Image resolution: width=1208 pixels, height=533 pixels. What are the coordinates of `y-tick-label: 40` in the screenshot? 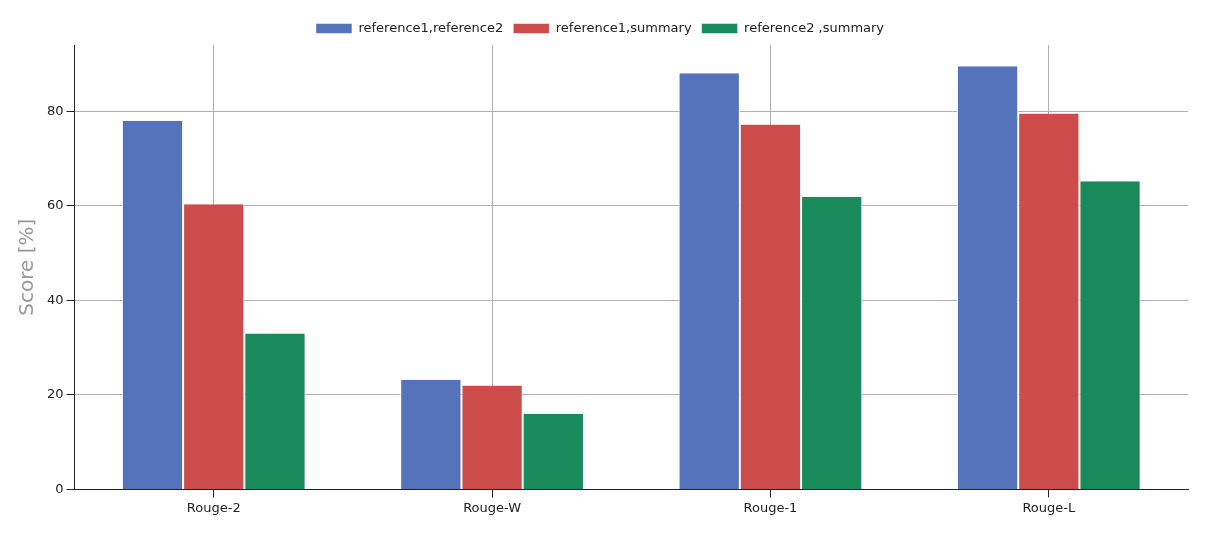 It's located at (55, 299).